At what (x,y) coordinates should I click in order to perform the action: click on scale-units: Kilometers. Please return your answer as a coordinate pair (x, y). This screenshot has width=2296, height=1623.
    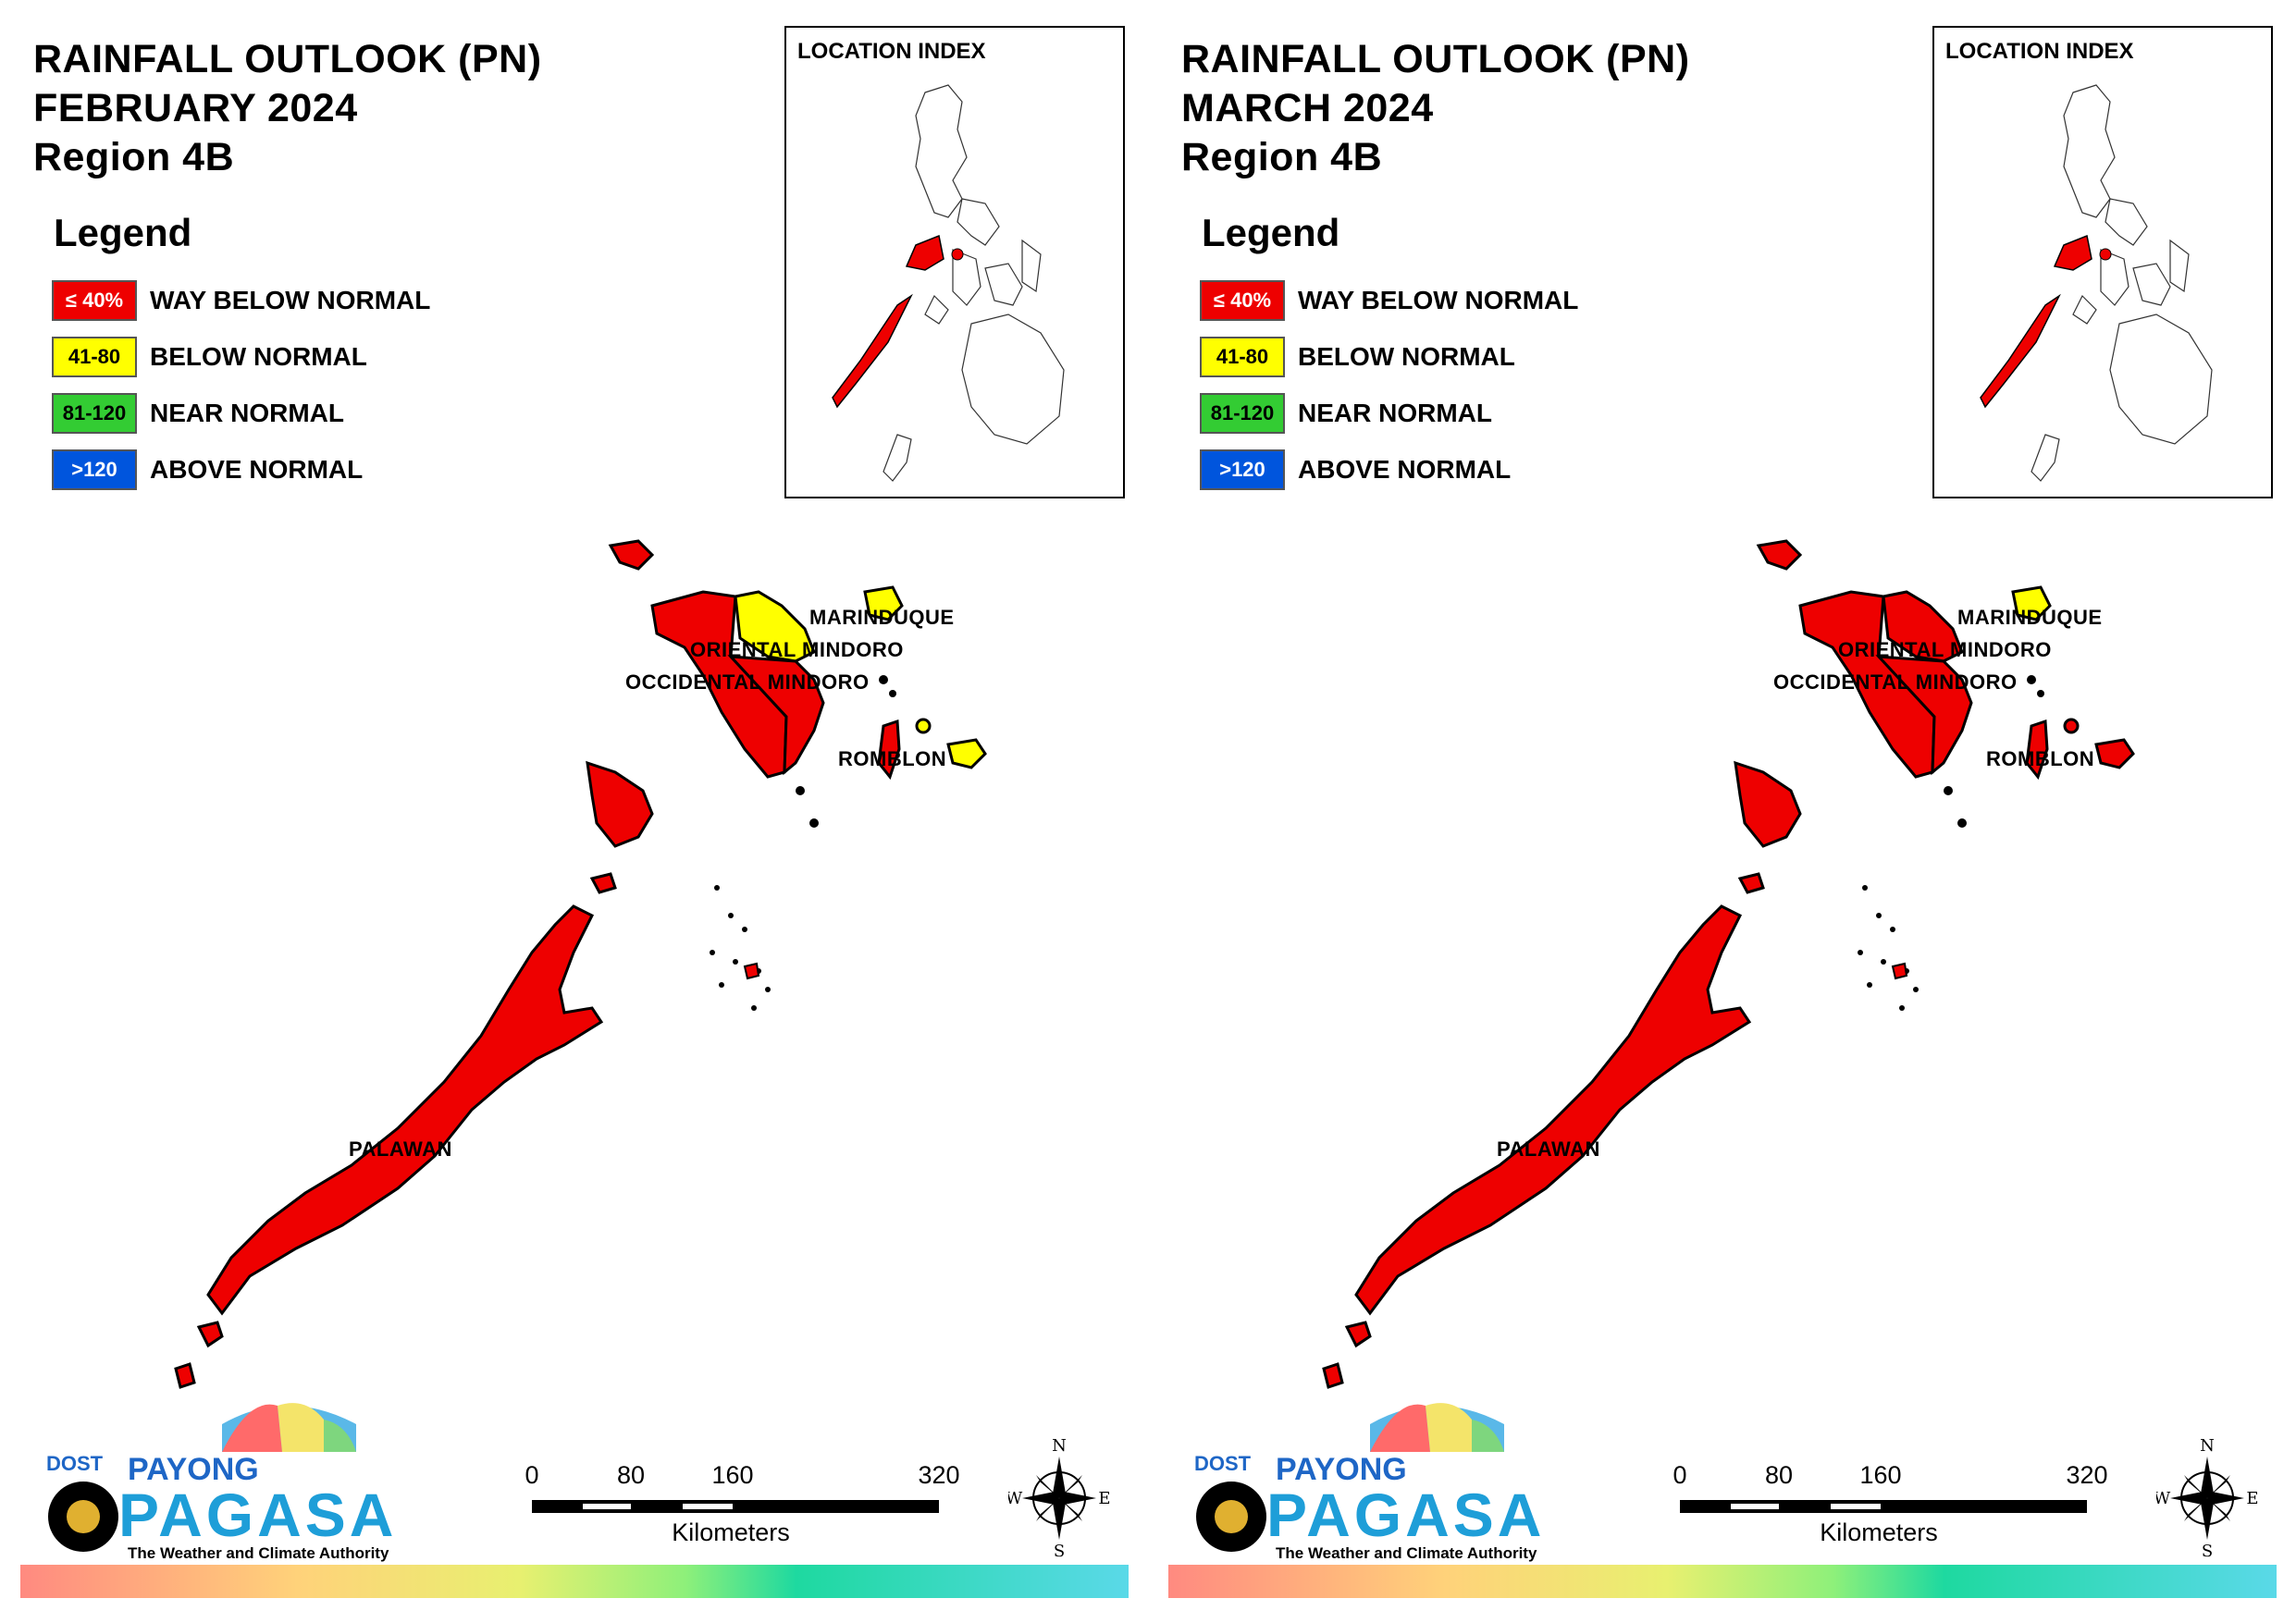
    Looking at the image, I should click on (731, 1532).